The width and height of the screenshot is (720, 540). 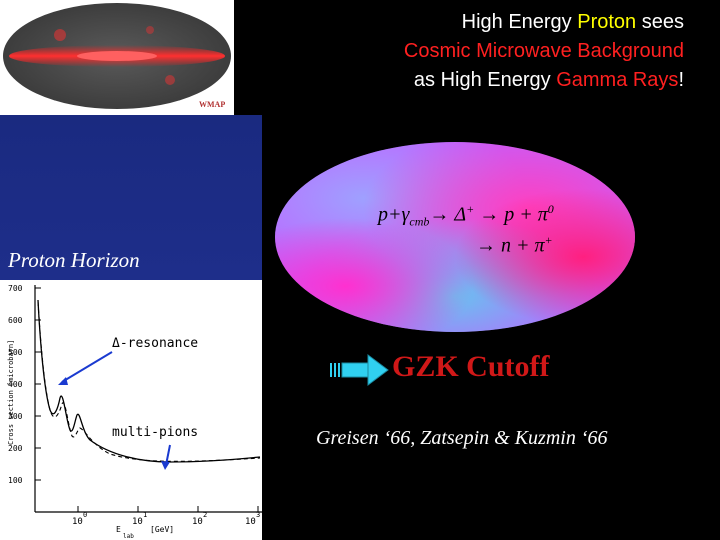 I want to click on y-tick-label: 600, so click(x=15, y=320).